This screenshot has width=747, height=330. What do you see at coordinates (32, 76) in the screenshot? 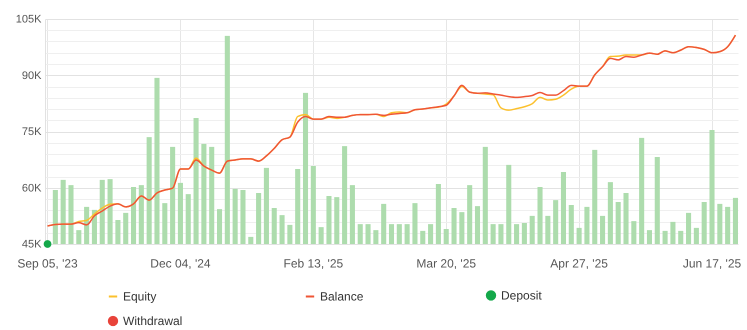
I see `y-tick-label: 90K` at bounding box center [32, 76].